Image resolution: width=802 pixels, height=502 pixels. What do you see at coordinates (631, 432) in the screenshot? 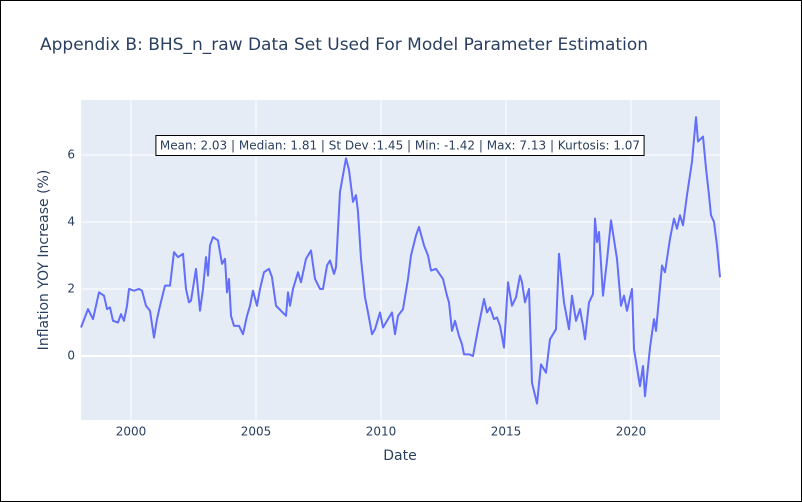
I see `x-tick-label: 2020` at bounding box center [631, 432].